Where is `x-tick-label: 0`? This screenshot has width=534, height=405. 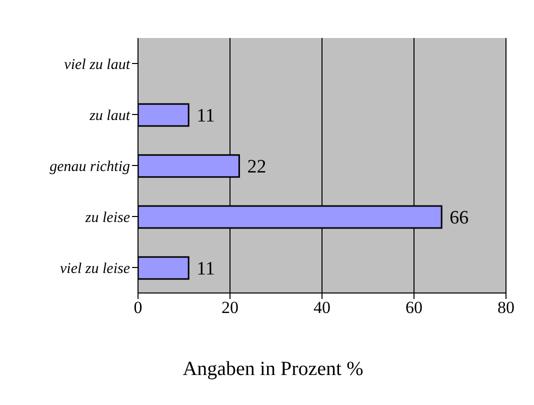 x-tick-label: 0 is located at coordinates (138, 308).